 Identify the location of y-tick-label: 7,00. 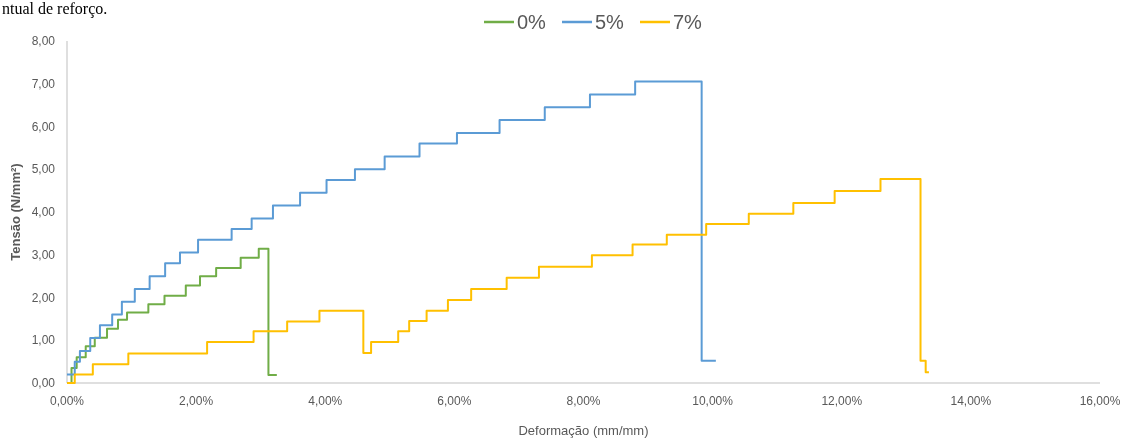
(43, 83).